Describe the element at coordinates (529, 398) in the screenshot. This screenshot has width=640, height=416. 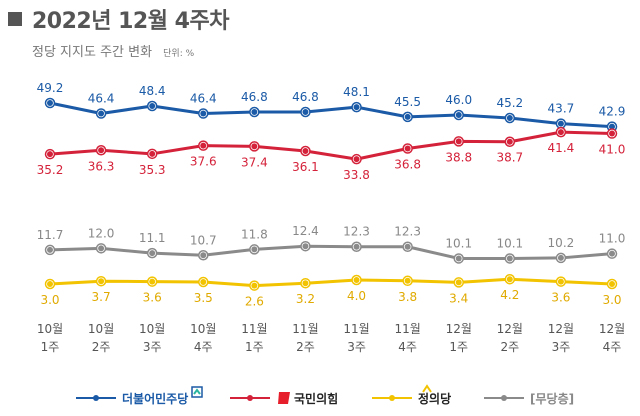
I see `legend-item-independent: [무당층]` at that location.